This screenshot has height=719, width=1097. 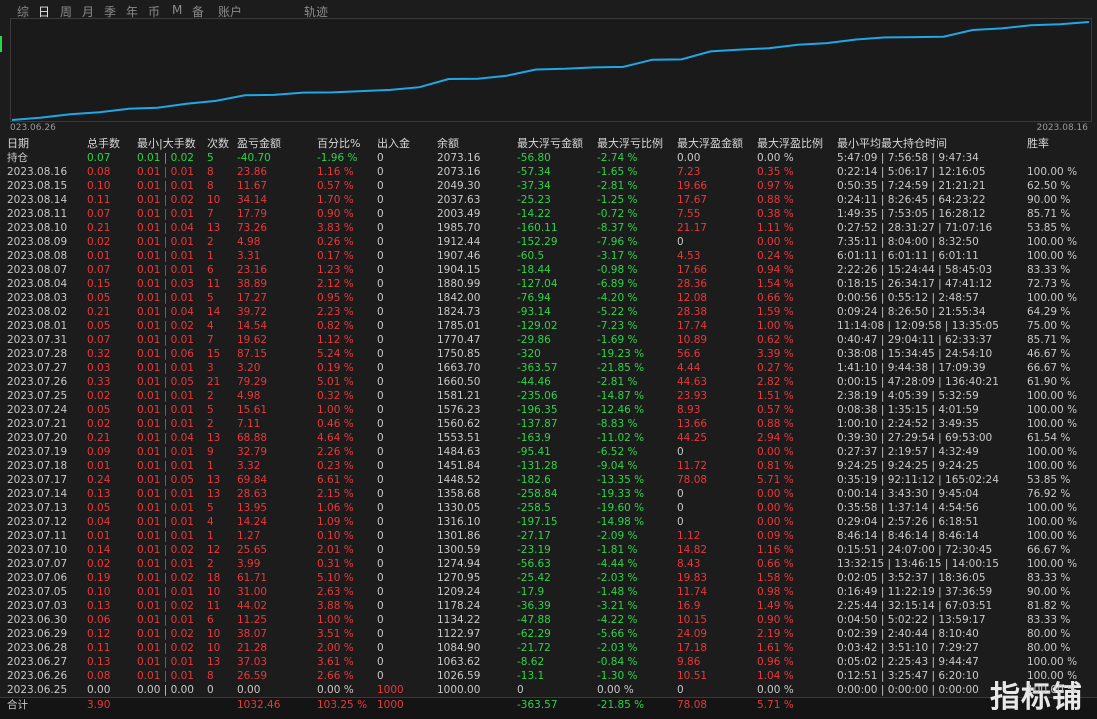 What do you see at coordinates (459, 326) in the screenshot?
I see `cell-value: 1785.01` at bounding box center [459, 326].